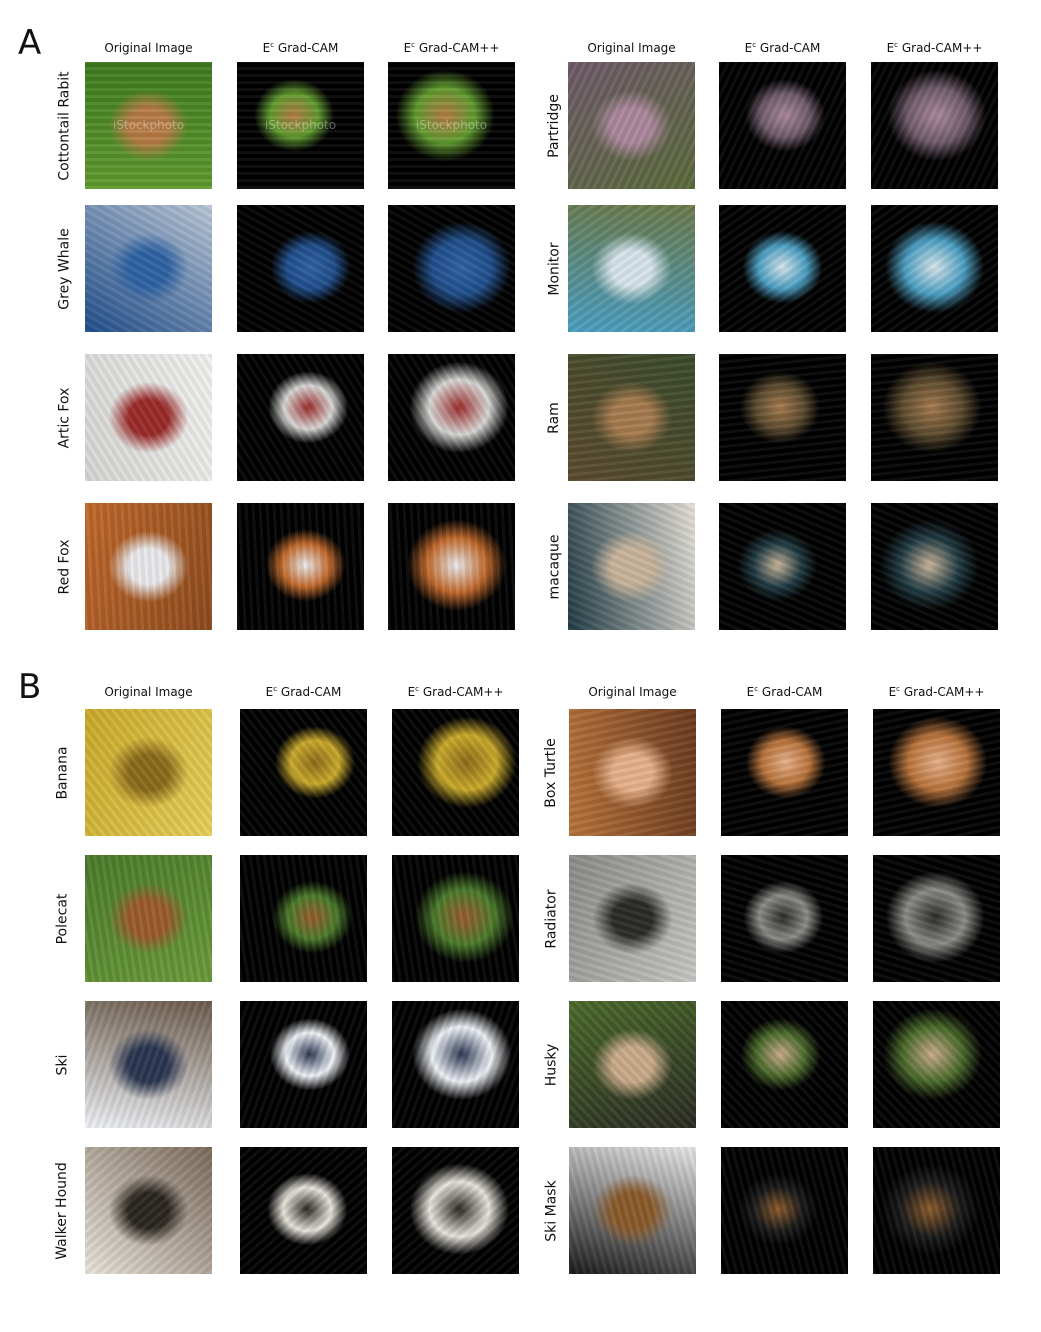 The image size is (1041, 1332). What do you see at coordinates (30, 43) in the screenshot?
I see `panel-label-a: A` at bounding box center [30, 43].